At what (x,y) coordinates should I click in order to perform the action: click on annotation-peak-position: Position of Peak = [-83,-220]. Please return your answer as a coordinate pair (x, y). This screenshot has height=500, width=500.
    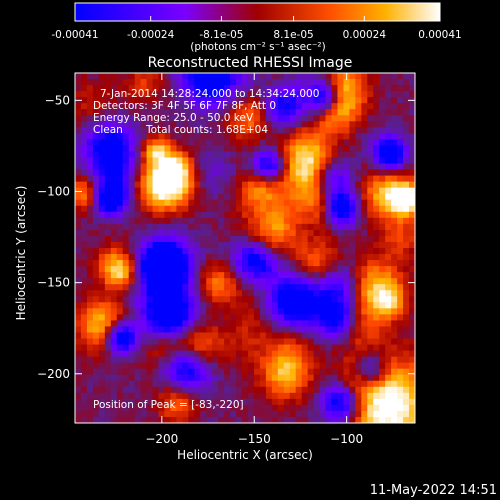
    Looking at the image, I should click on (168, 405).